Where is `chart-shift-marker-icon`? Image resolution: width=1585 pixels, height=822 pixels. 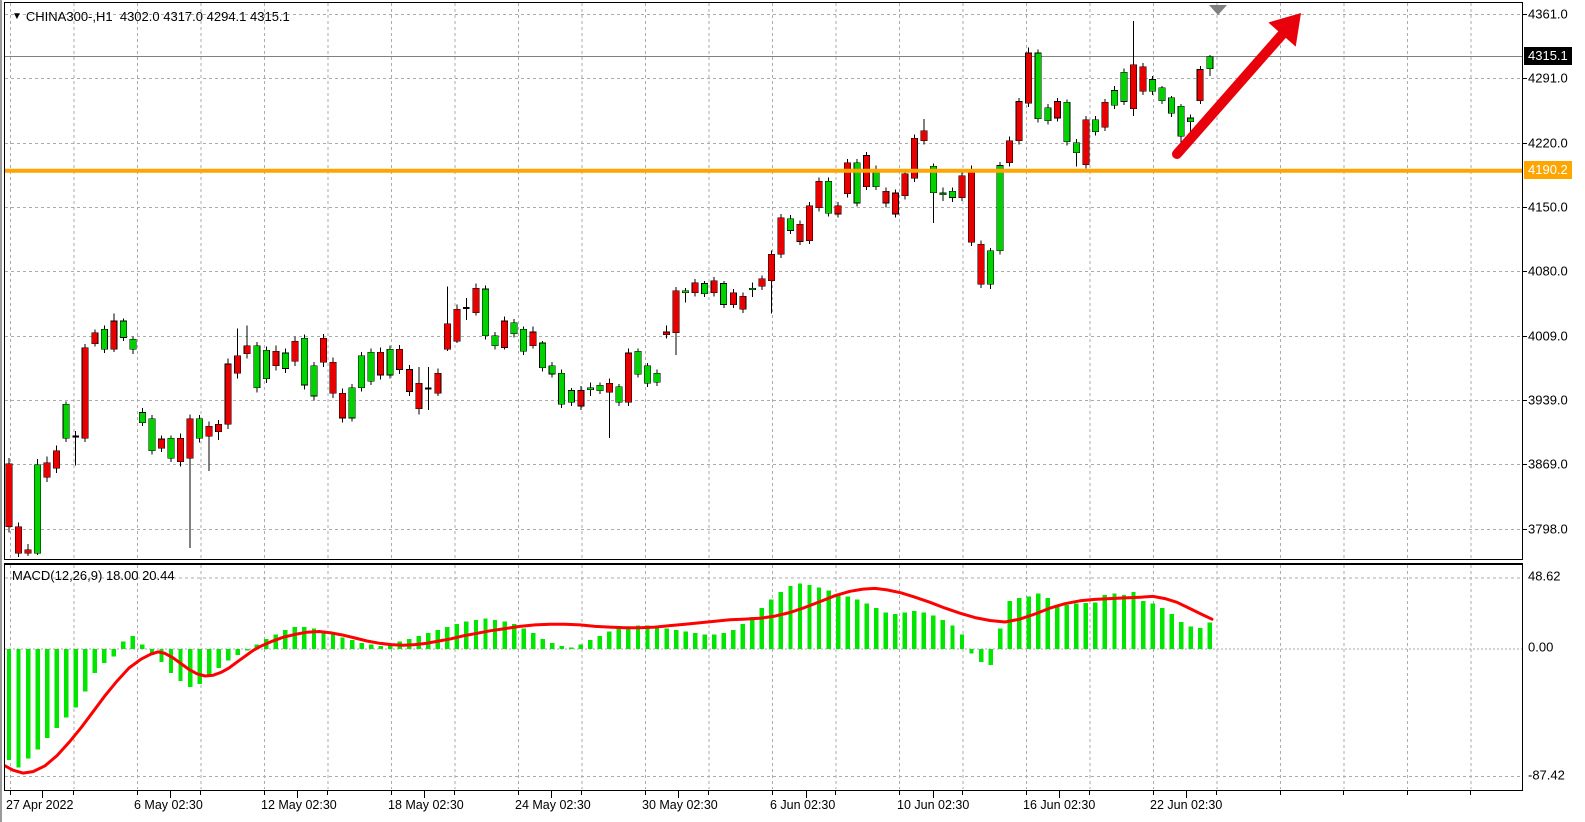
chart-shift-marker-icon is located at coordinates (1218, 10).